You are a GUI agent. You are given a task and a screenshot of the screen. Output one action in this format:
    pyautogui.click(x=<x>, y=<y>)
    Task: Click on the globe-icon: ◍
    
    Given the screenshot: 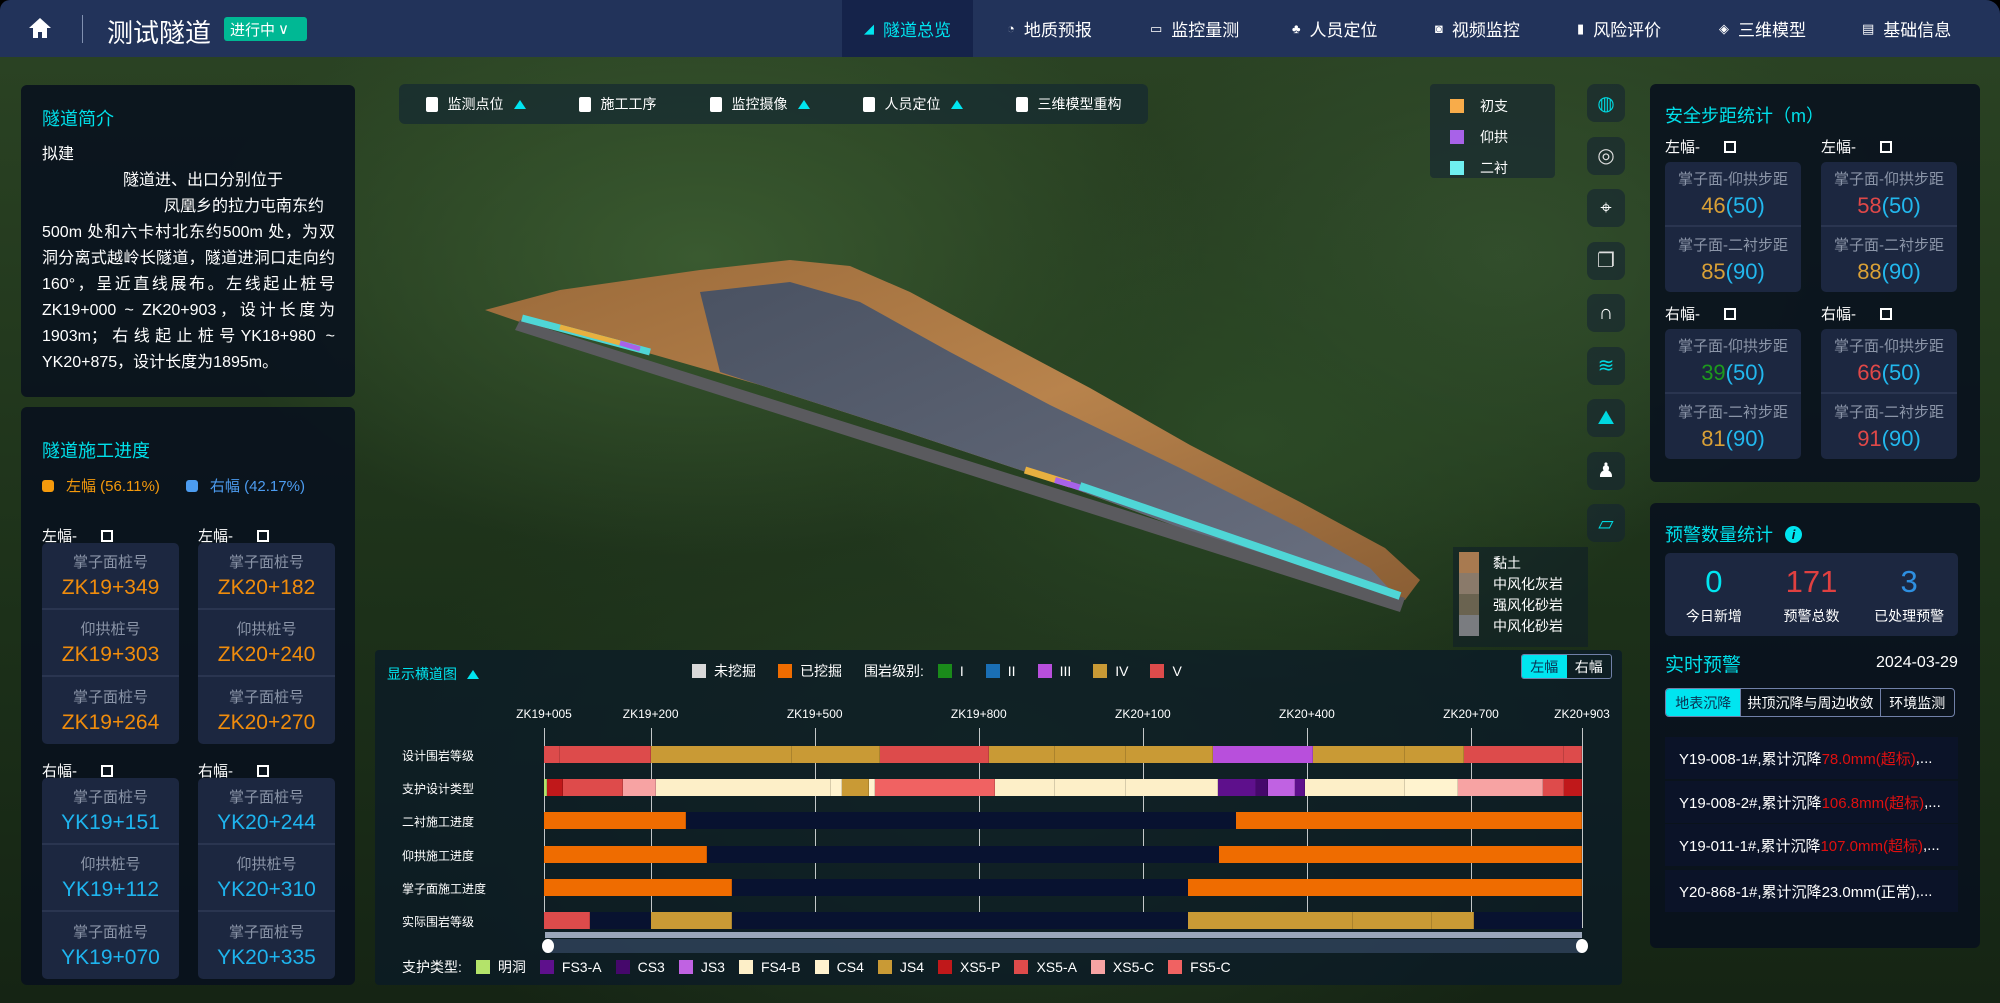 What is the action you would take?
    pyautogui.click(x=1606, y=103)
    